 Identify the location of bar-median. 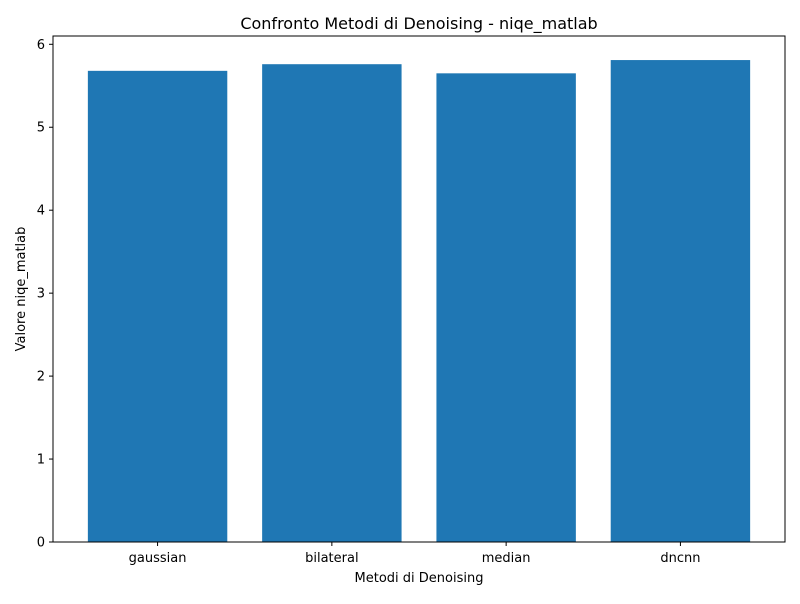
(506, 307).